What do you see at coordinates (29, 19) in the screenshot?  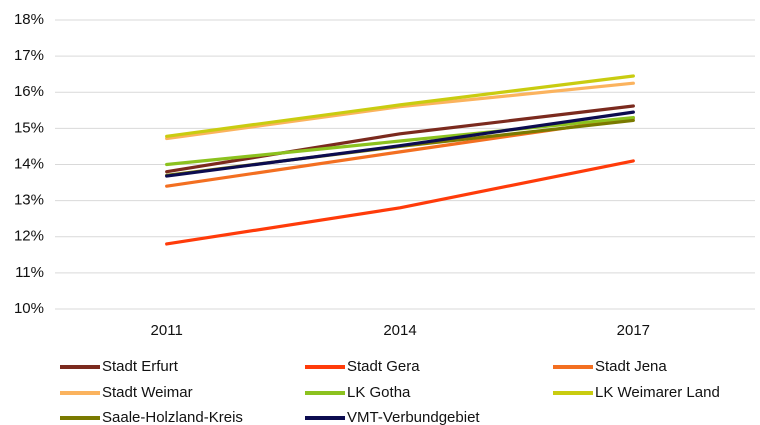 I see `y-tick-label: 18%` at bounding box center [29, 19].